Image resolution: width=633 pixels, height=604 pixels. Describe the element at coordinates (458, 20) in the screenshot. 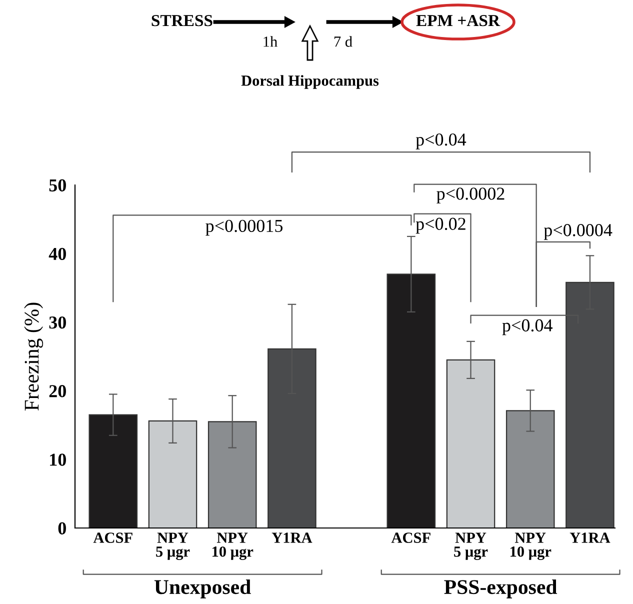

I see `text: EPM +ASR` at that location.